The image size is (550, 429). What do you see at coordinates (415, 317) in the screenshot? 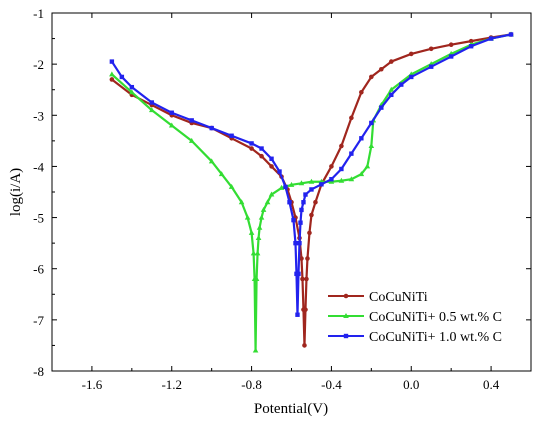
I see `legend-item: CoCuNiTi+ 0.5 wt.% C` at bounding box center [415, 317].